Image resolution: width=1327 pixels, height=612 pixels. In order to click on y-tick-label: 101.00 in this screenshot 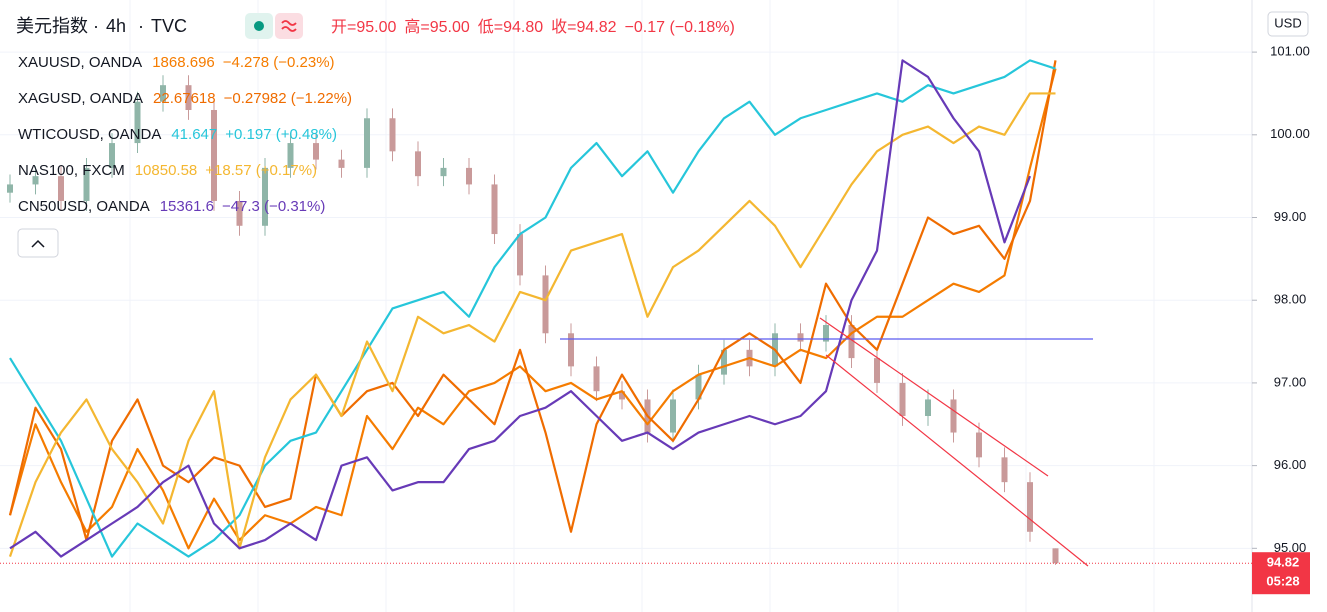, I will do `click(1290, 51)`.